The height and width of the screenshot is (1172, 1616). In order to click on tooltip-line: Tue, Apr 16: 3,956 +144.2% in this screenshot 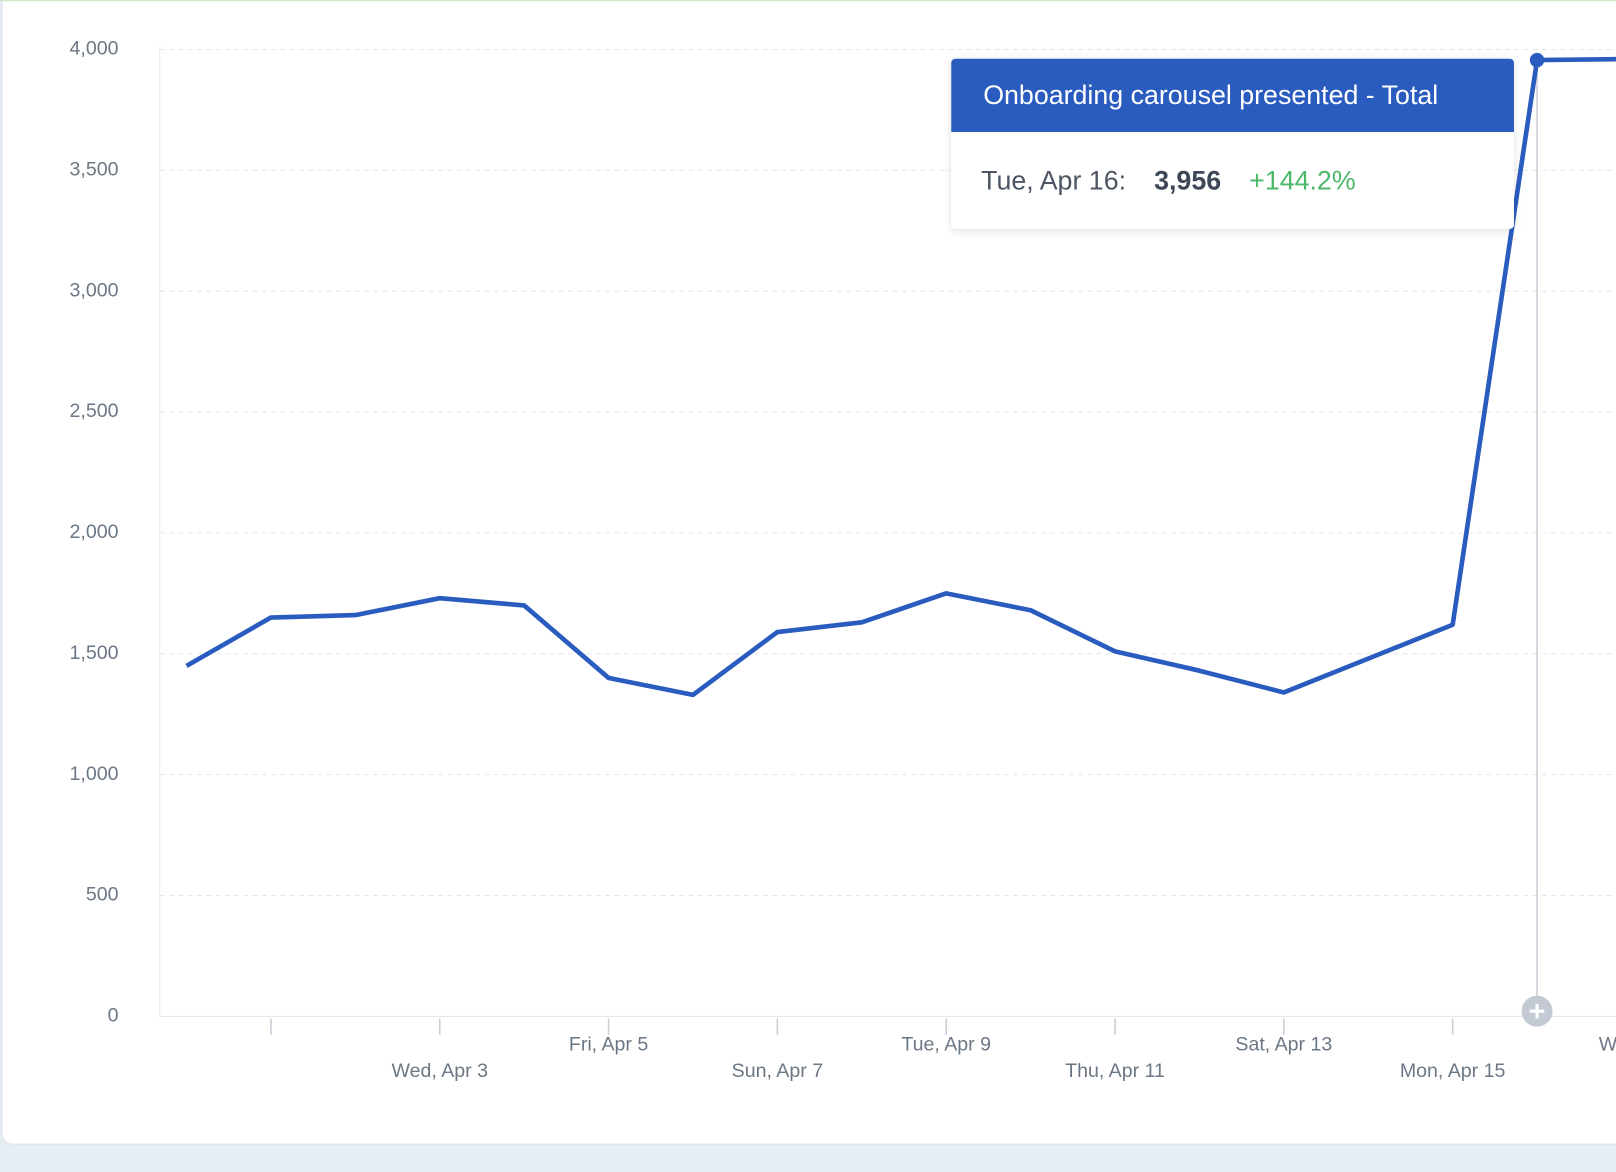, I will do `click(1168, 181)`.